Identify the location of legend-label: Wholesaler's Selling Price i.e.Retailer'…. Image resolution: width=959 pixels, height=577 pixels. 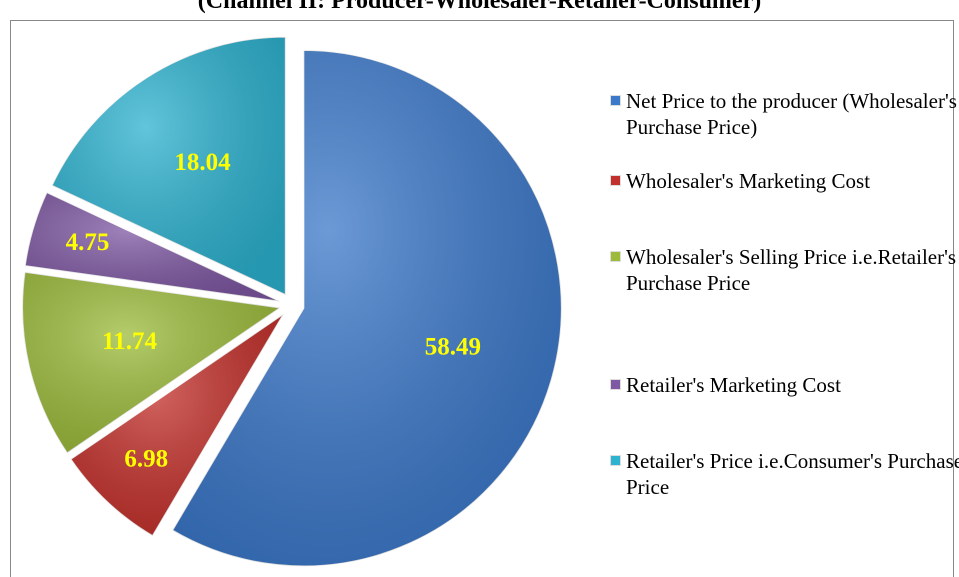
(791, 270).